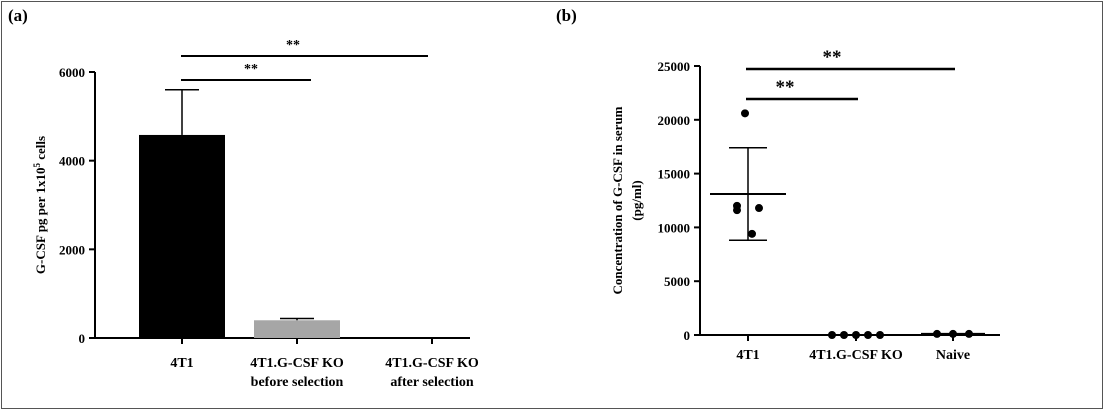 Image resolution: width=1106 pixels, height=412 pixels. I want to click on y-tick-label: 25000, so click(674, 66).